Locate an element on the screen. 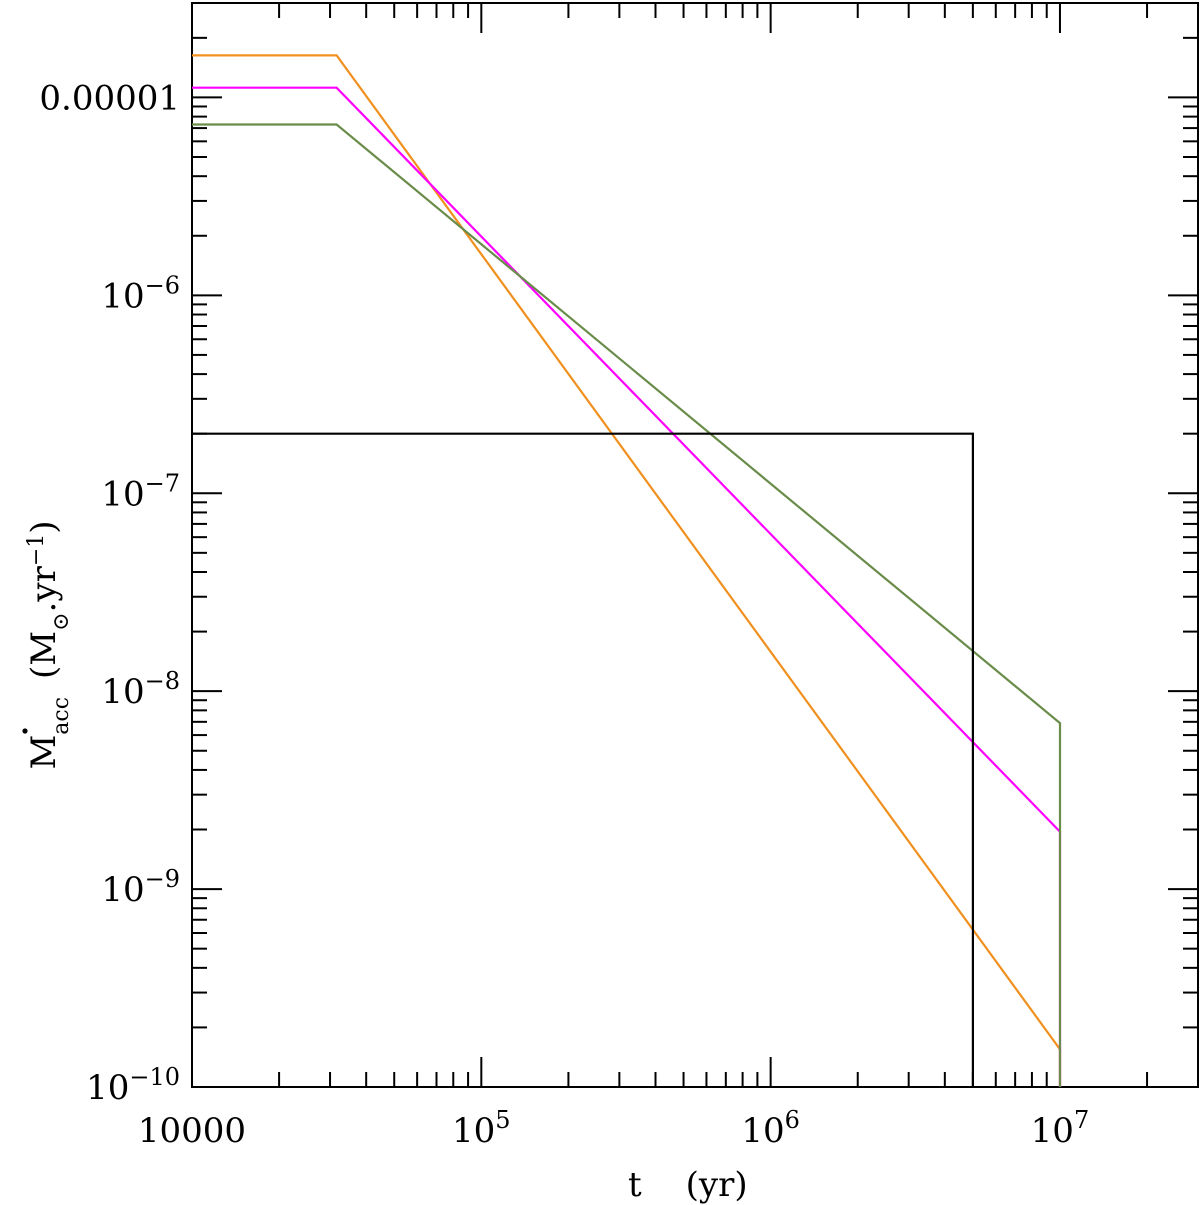 The width and height of the screenshot is (1200, 1205). y-axis-label: Macc (M⊙.yr−1) is located at coordinates (48, 645).